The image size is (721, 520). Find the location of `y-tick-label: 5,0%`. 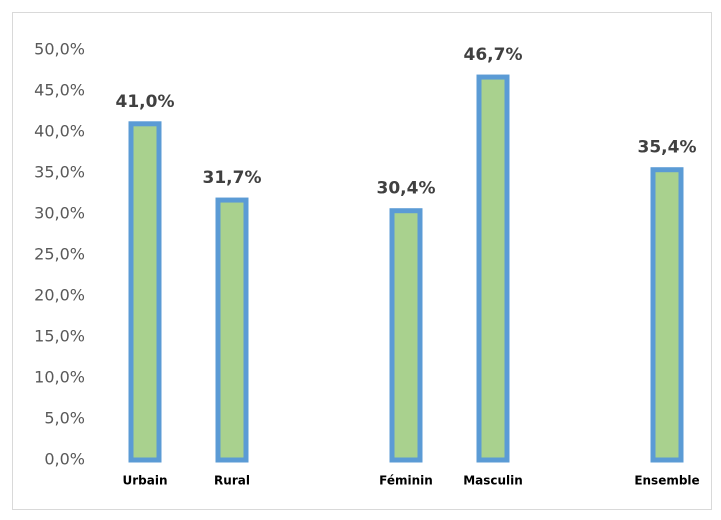

y-tick-label: 5,0% is located at coordinates (64, 418).